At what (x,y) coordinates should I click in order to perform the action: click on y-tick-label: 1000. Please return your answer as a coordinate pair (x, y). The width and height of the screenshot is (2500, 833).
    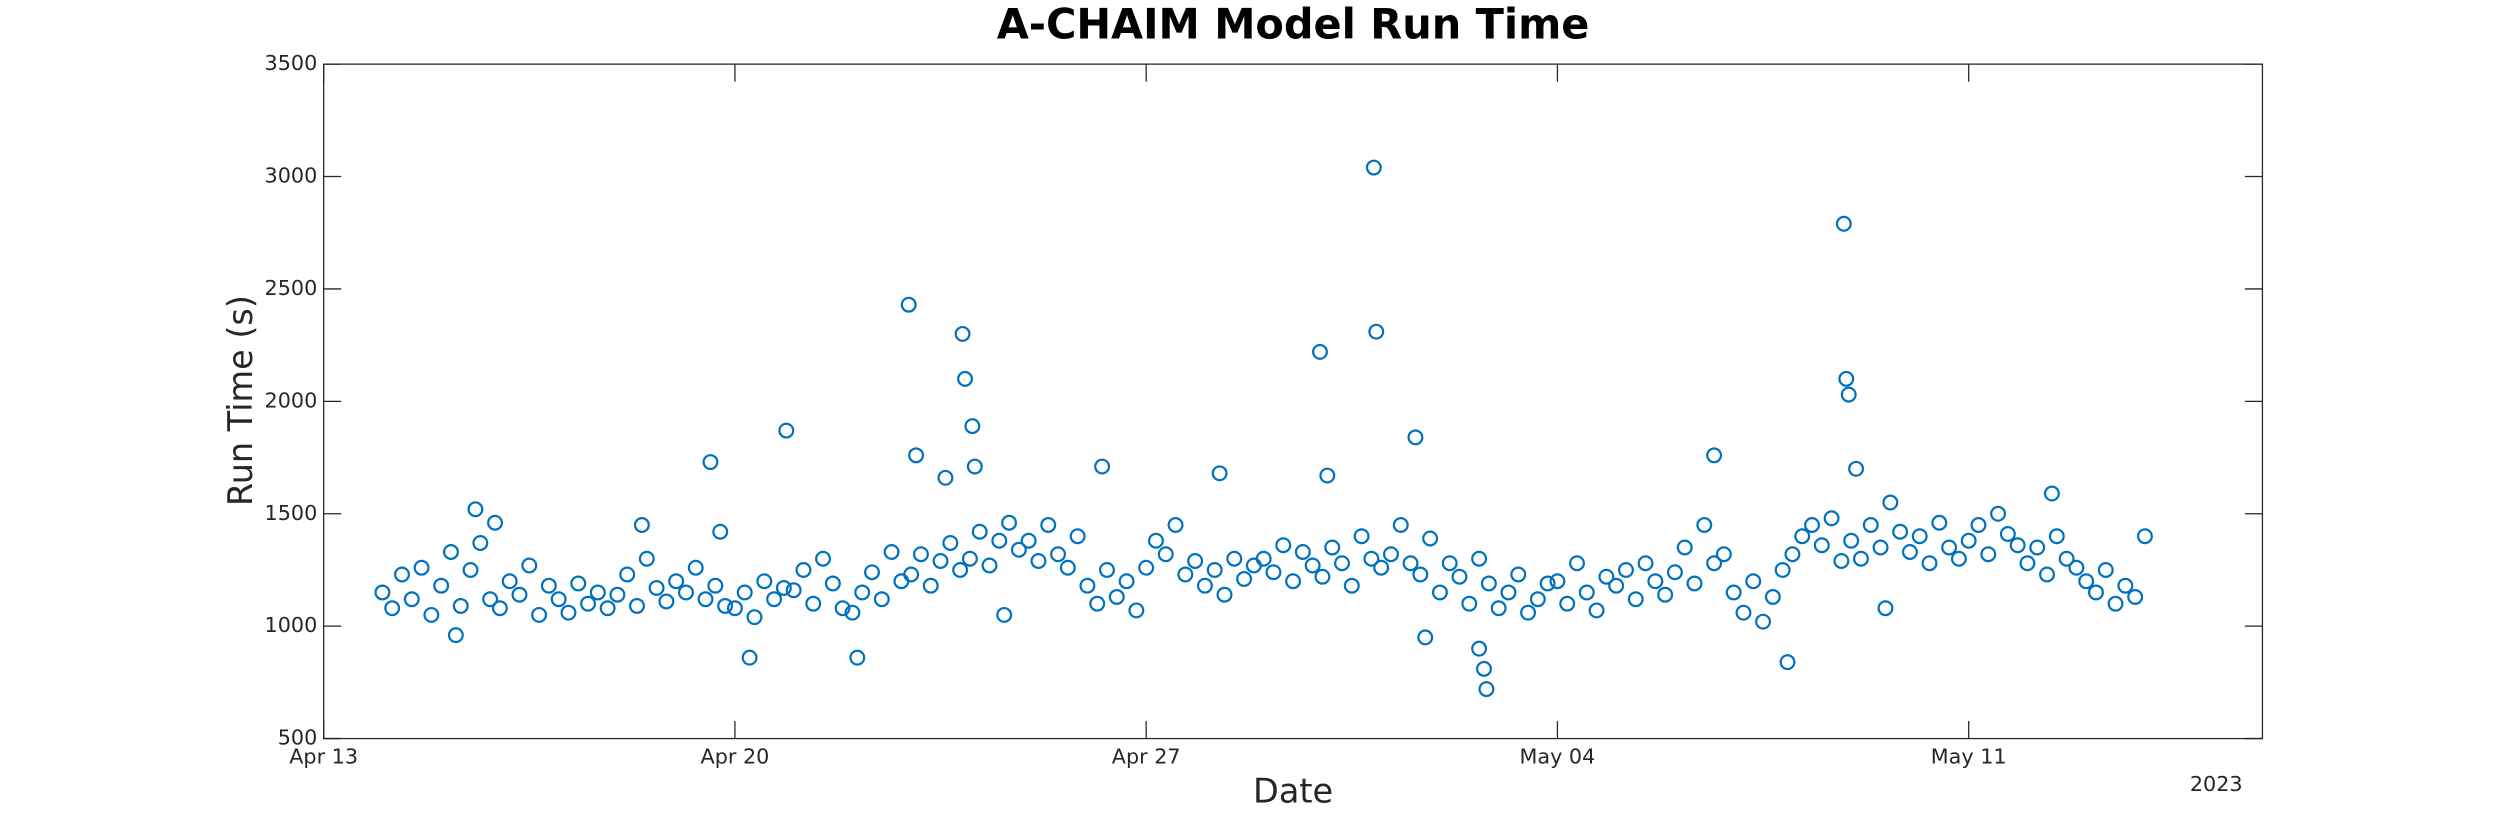
    Looking at the image, I should click on (291, 625).